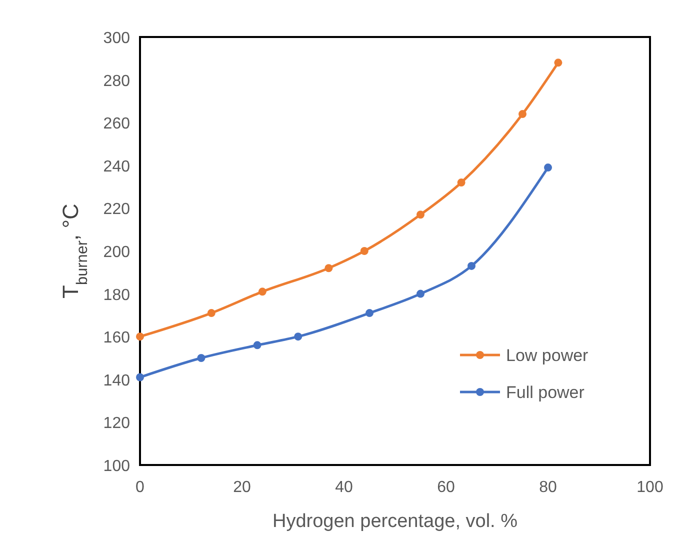  I want to click on x-axis-title: Hydrogen percentage, vol. %, so click(395, 521).